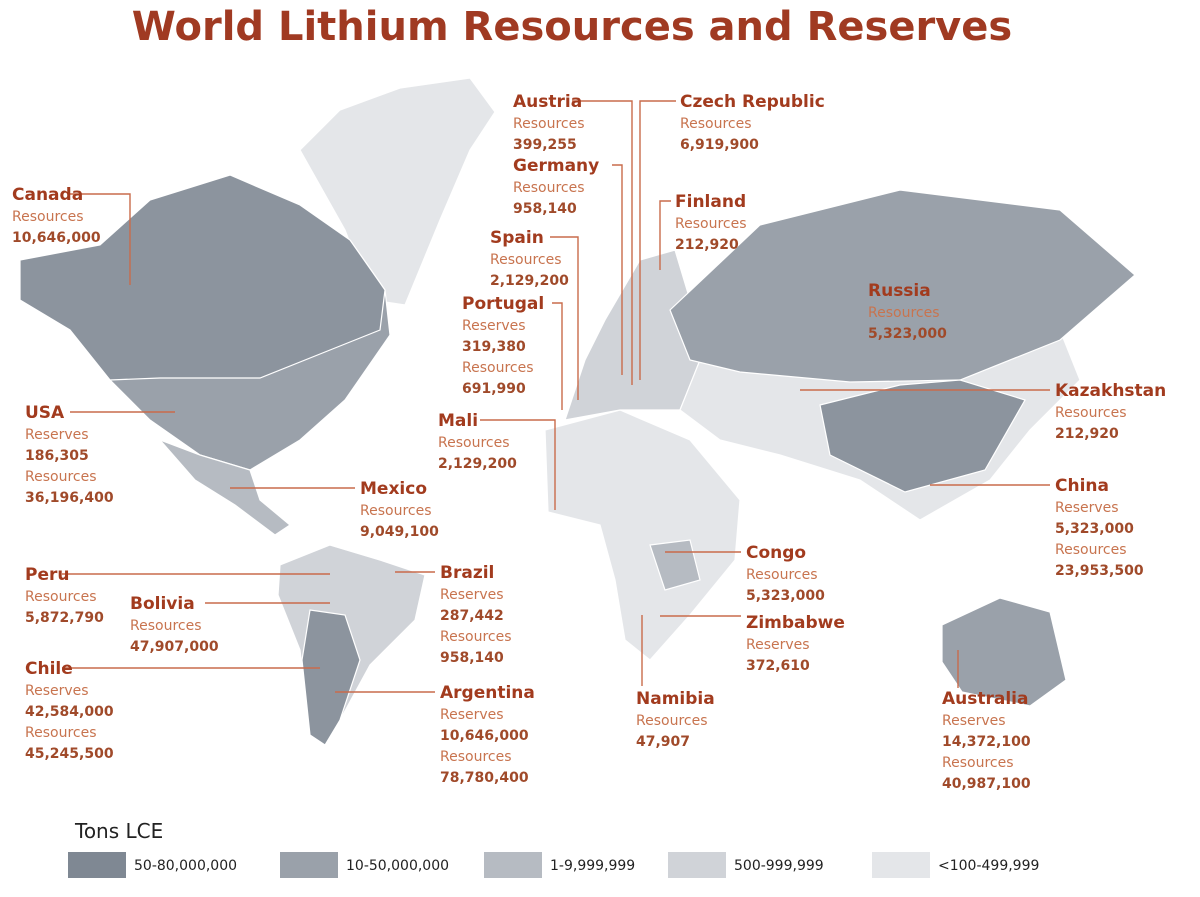  I want to click on country-label: Canada Resources 10,646,000, so click(71, 235).